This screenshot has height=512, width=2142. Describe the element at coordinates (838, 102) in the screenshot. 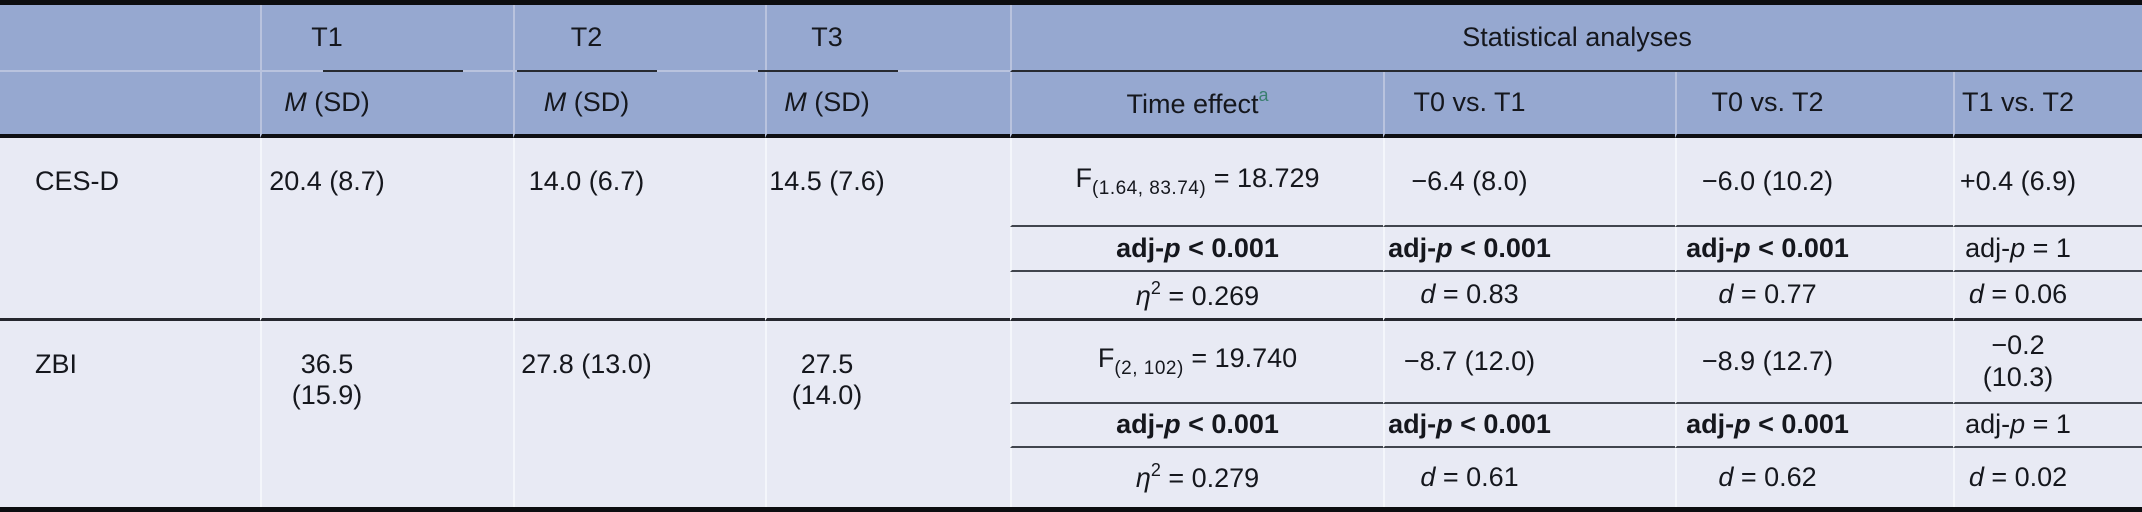

I see `sd-label: (SD)` at that location.